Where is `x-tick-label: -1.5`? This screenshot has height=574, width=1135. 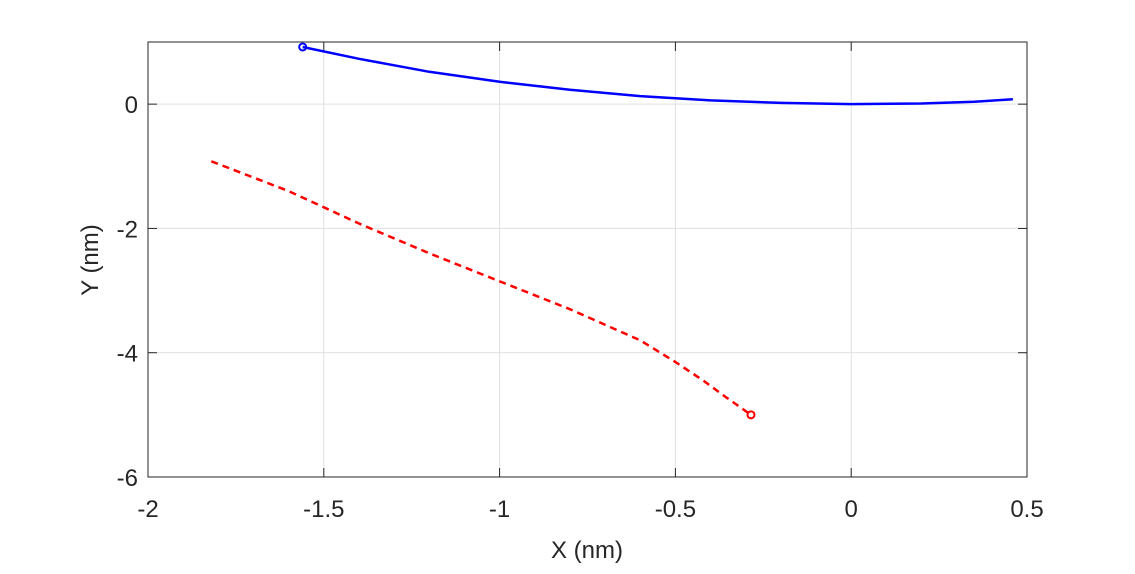 x-tick-label: -1.5 is located at coordinates (323, 509).